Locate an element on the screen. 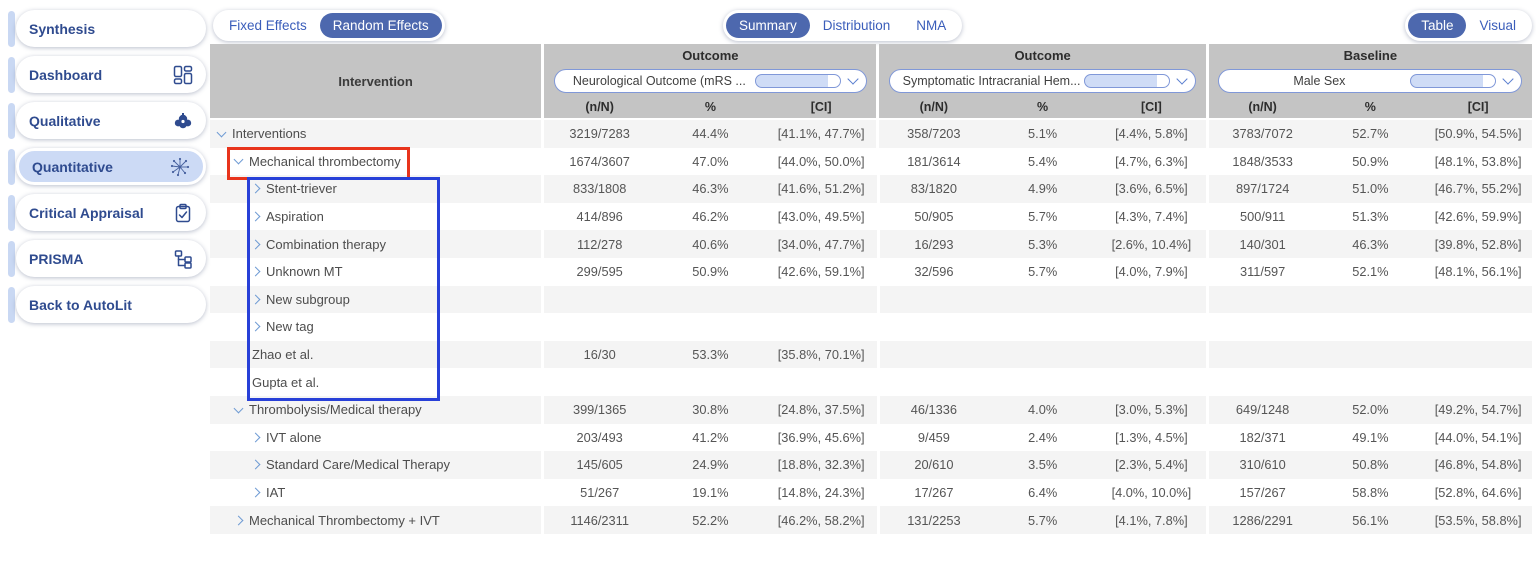 Image resolution: width=1536 pixels, height=572 pixels. value-group: 17/267 6.4% [4.0%, 10.0%] is located at coordinates (1043, 493).